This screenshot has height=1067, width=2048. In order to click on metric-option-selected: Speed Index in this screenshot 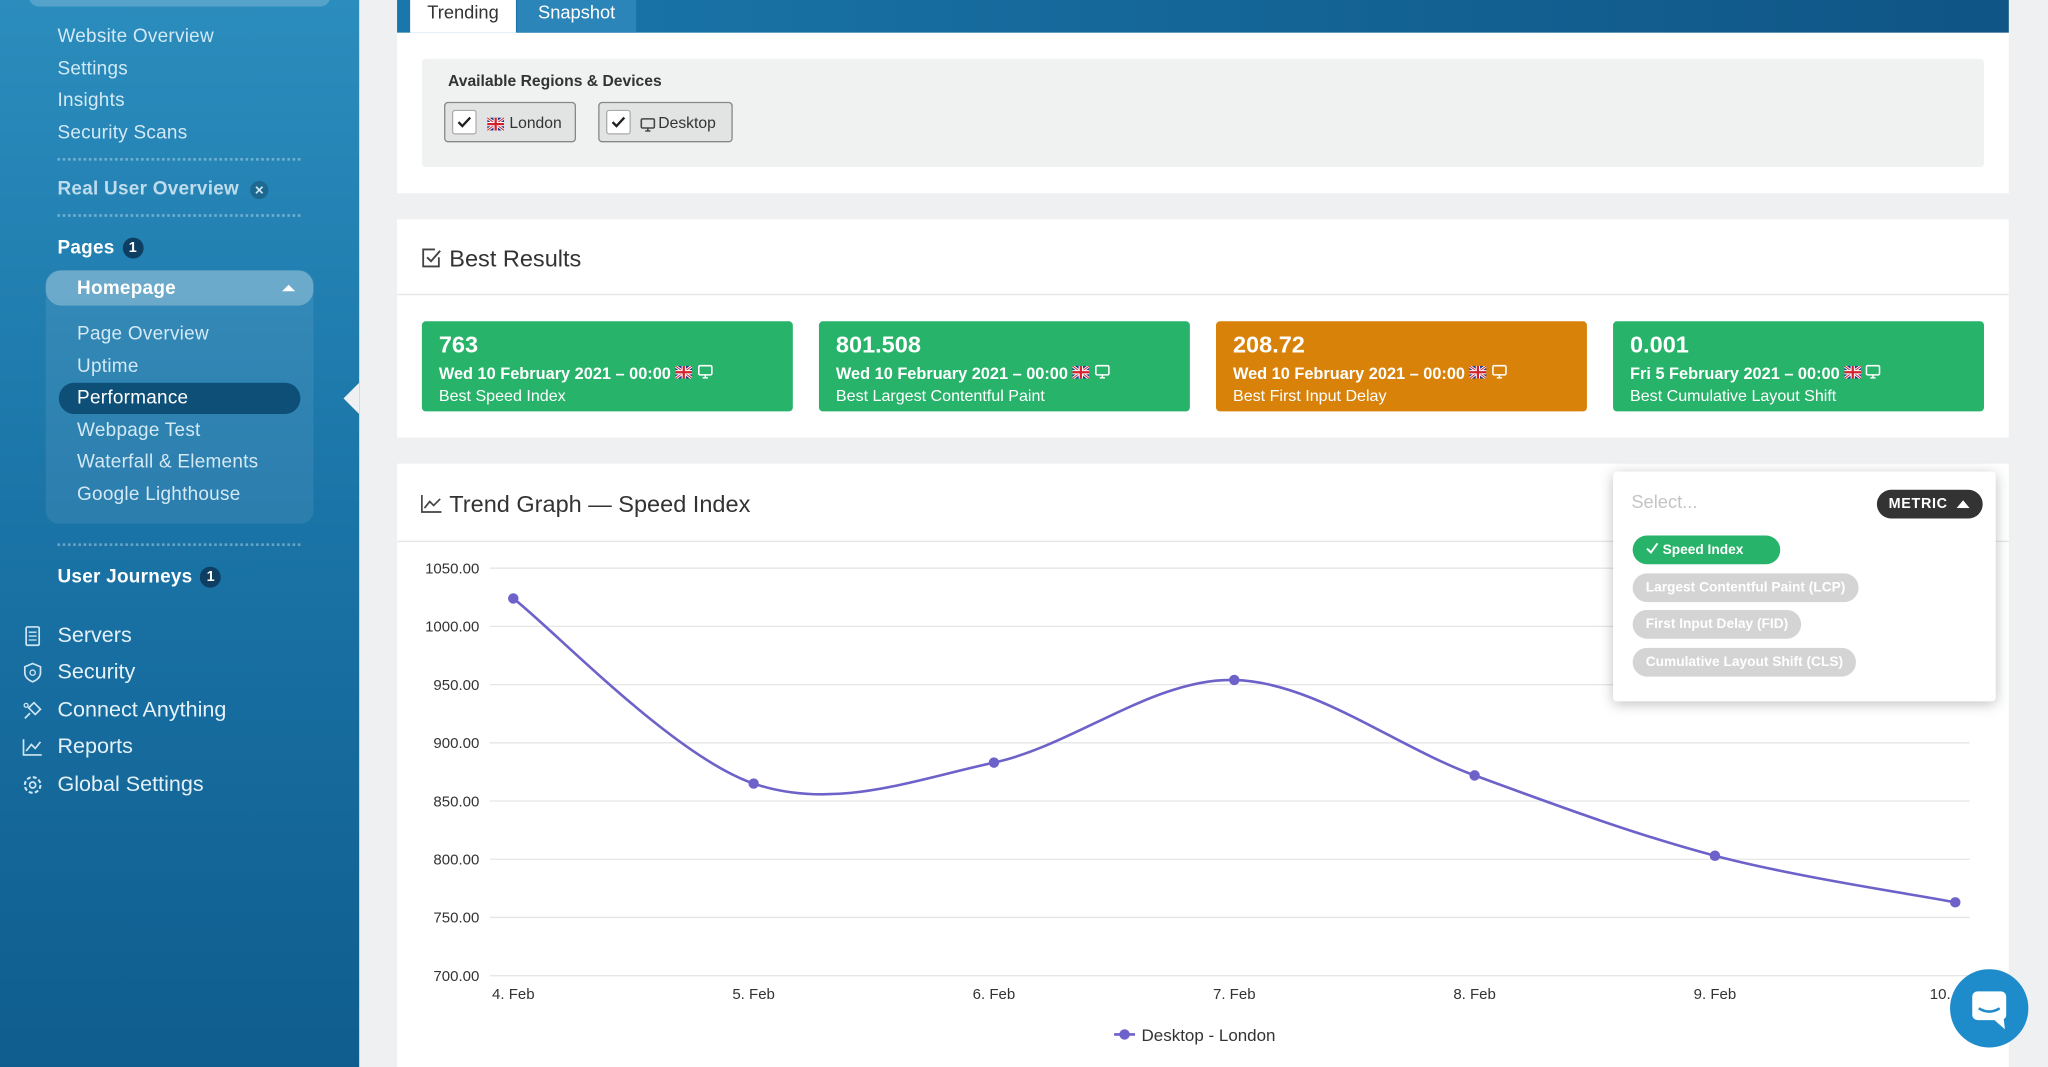, I will do `click(1706, 550)`.